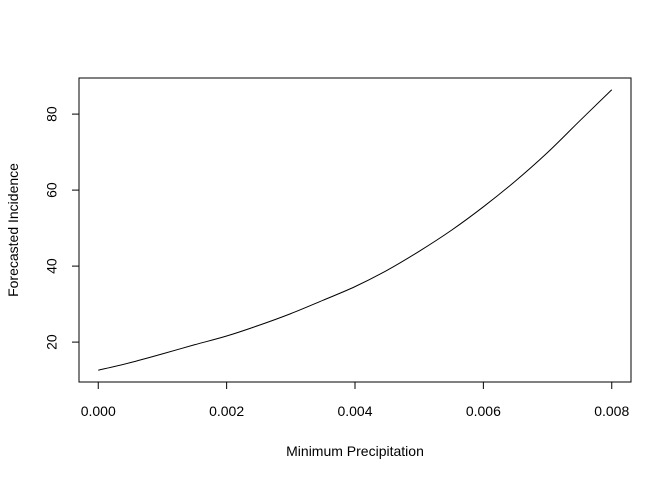 The width and height of the screenshot is (672, 480). I want to click on x-axis-title: Minimum Precipitation, so click(355, 451).